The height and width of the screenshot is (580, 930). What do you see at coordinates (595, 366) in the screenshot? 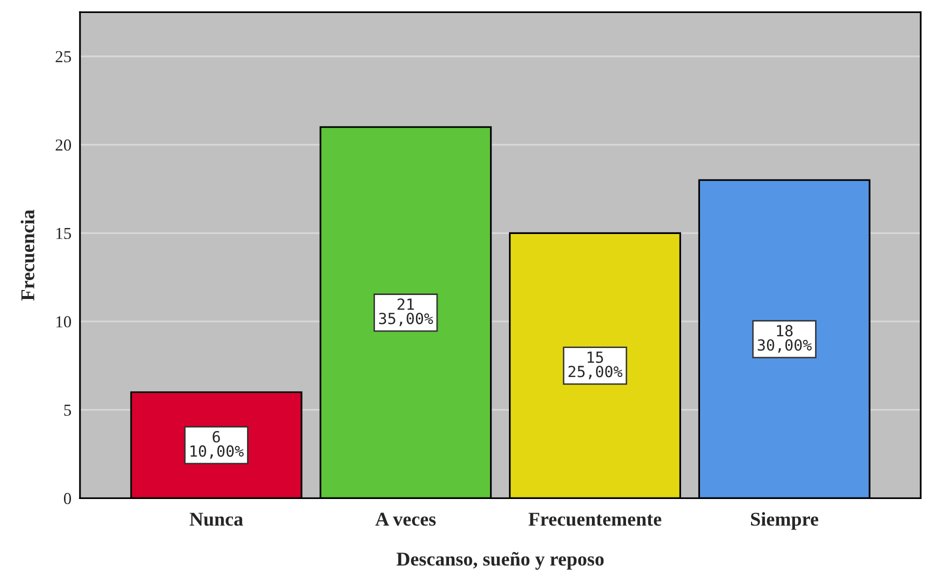
I see `data-label: 15 25,00%` at bounding box center [595, 366].